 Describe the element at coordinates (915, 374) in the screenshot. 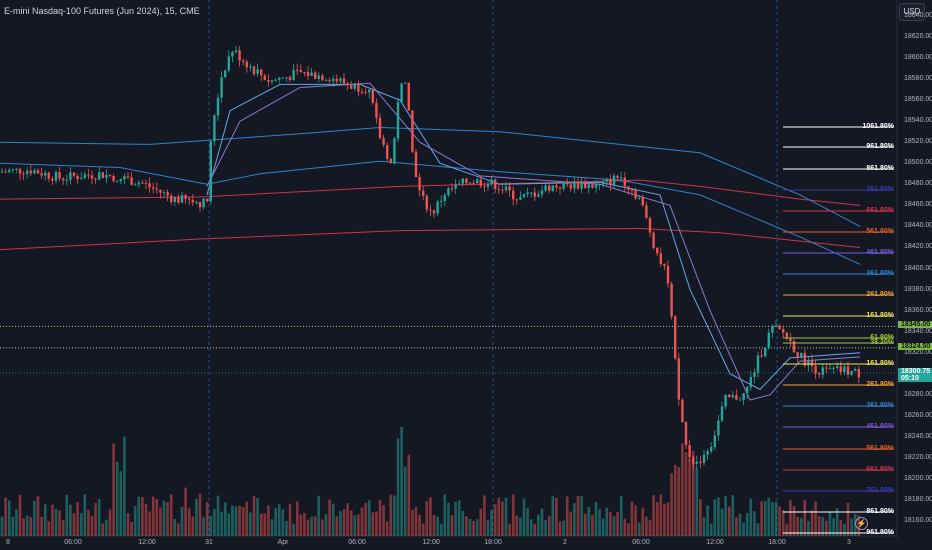

I see `last-price-tag: 18300.75 05:10` at that location.